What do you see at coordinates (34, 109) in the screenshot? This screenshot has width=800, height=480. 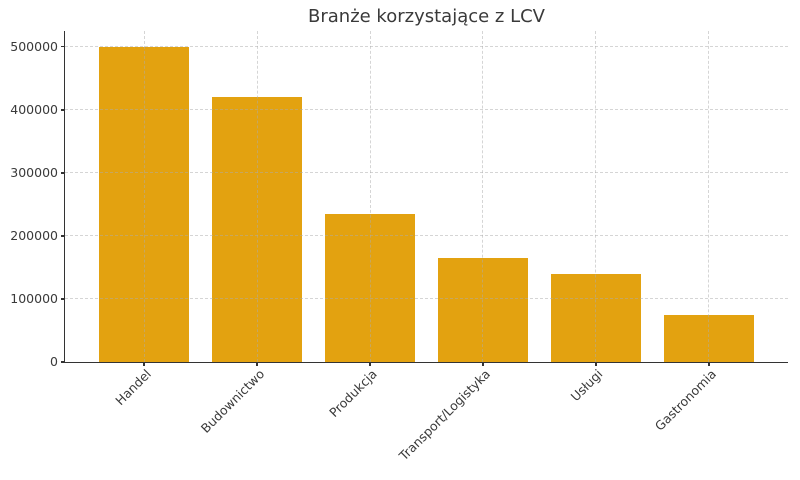 I see `y-tick-label: 400000` at bounding box center [34, 109].